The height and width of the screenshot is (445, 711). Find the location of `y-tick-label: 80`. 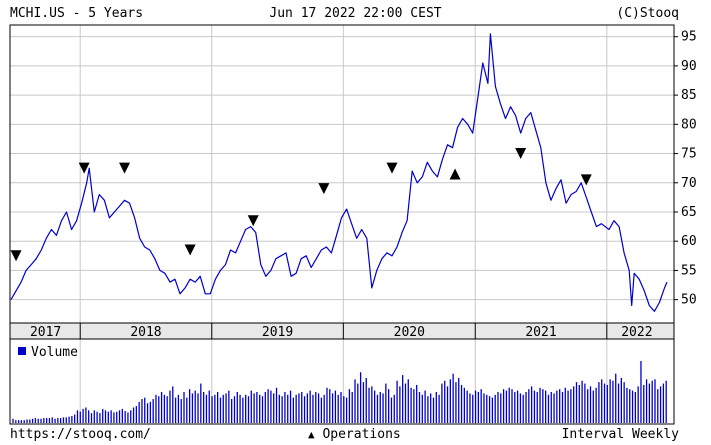

y-tick-label: 80 is located at coordinates (689, 124).